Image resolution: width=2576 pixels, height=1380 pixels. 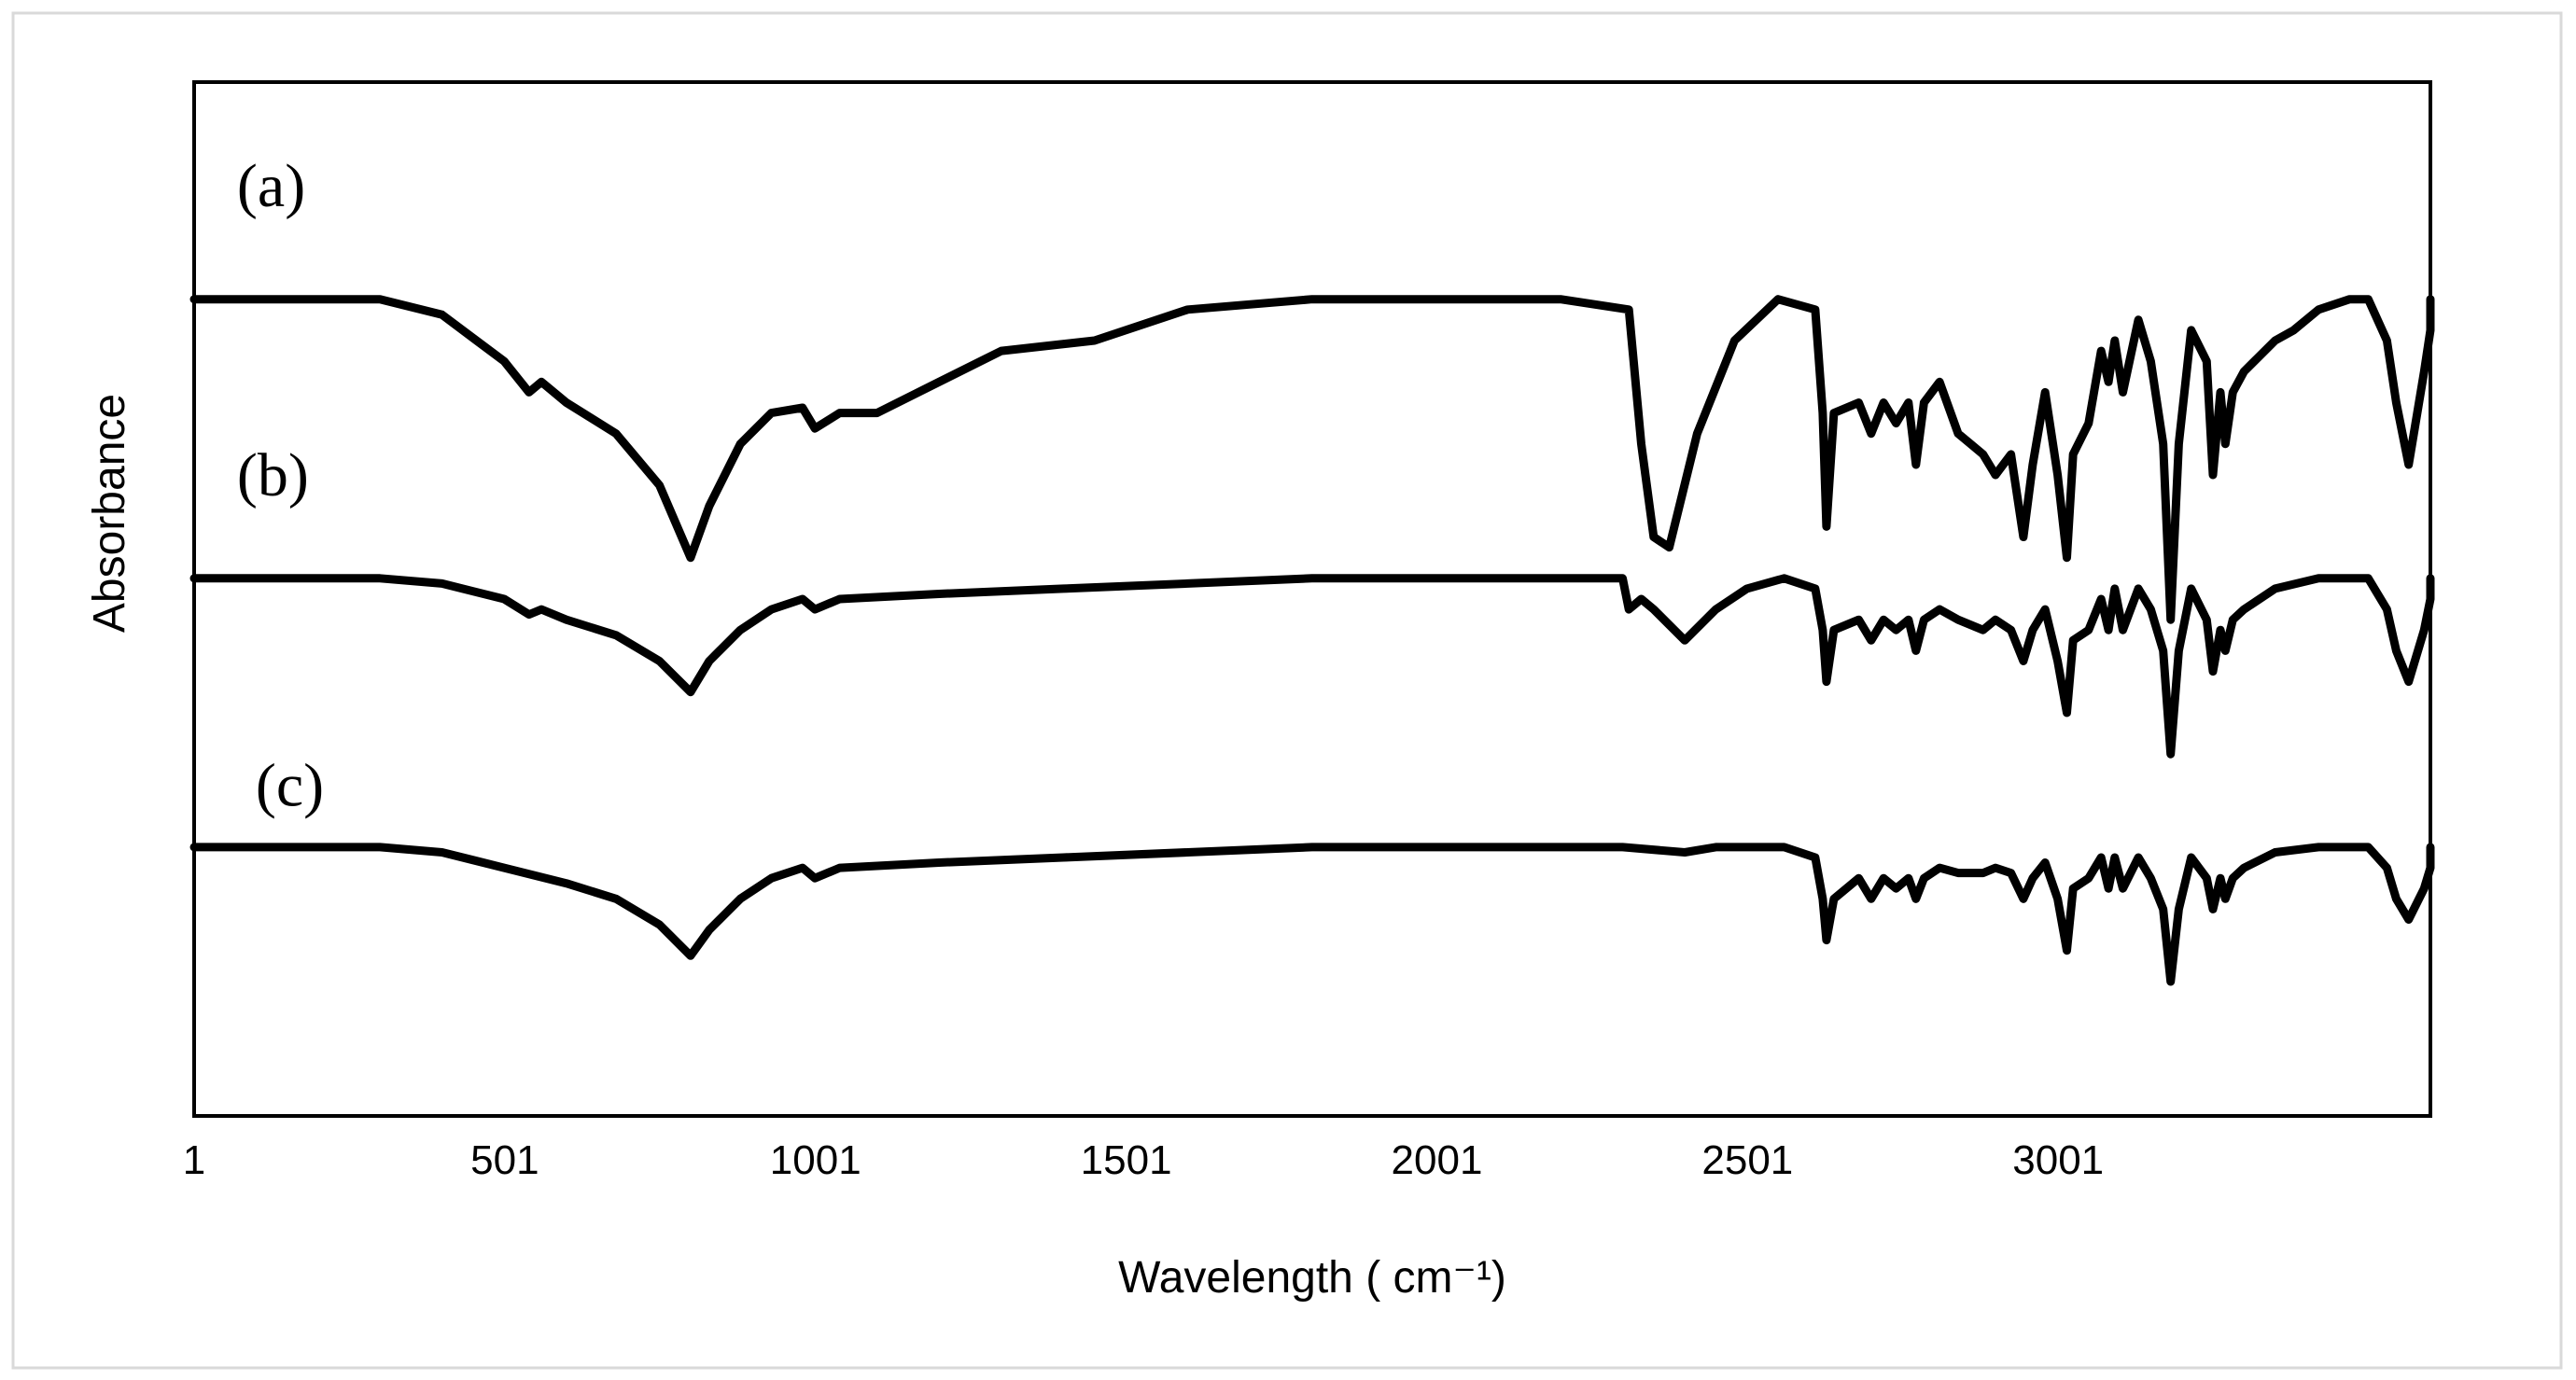 What do you see at coordinates (1312, 1278) in the screenshot?
I see `x-axis-title: Wavelength ( cm⁻¹)` at bounding box center [1312, 1278].